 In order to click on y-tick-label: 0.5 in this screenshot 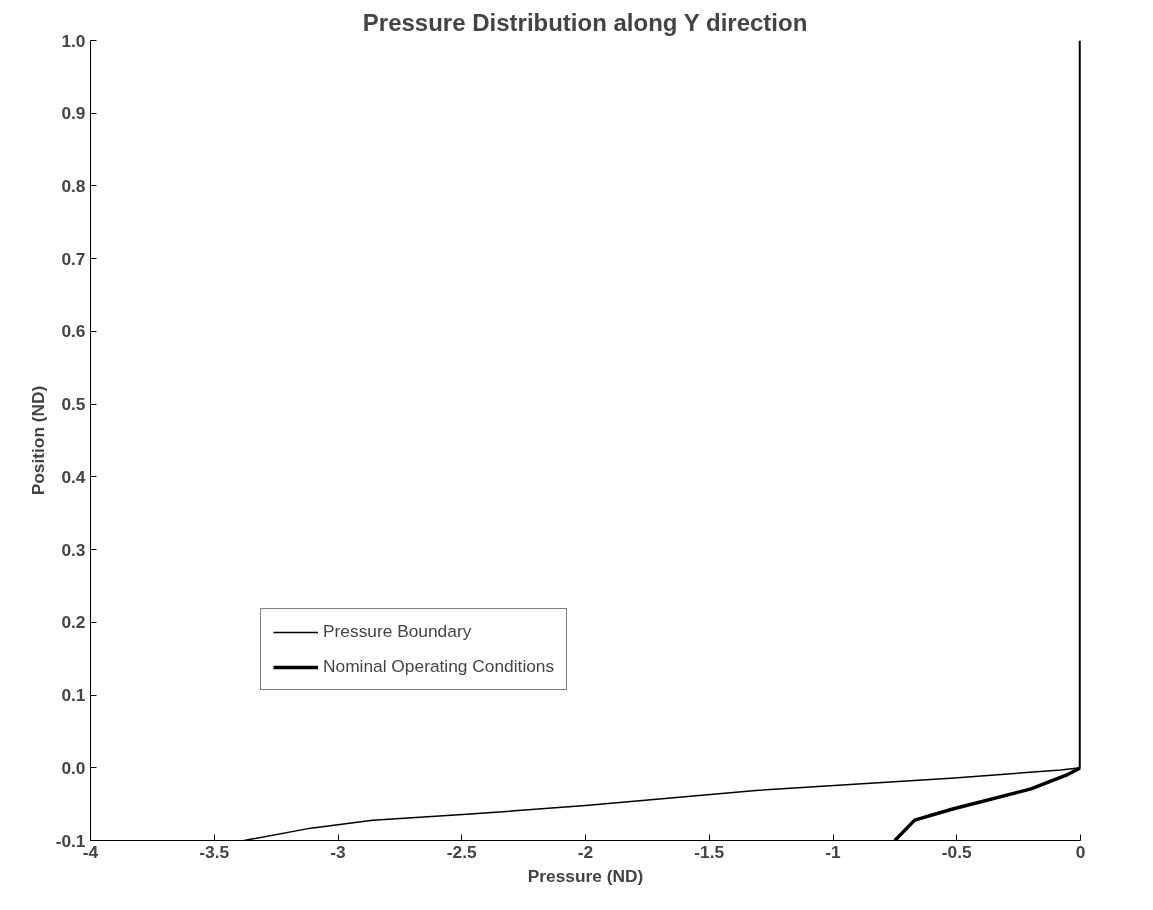, I will do `click(73, 404)`.